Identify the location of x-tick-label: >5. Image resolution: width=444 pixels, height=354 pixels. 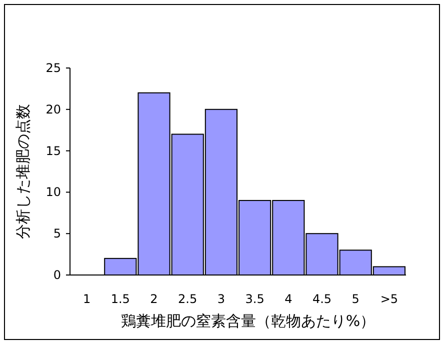
(389, 299).